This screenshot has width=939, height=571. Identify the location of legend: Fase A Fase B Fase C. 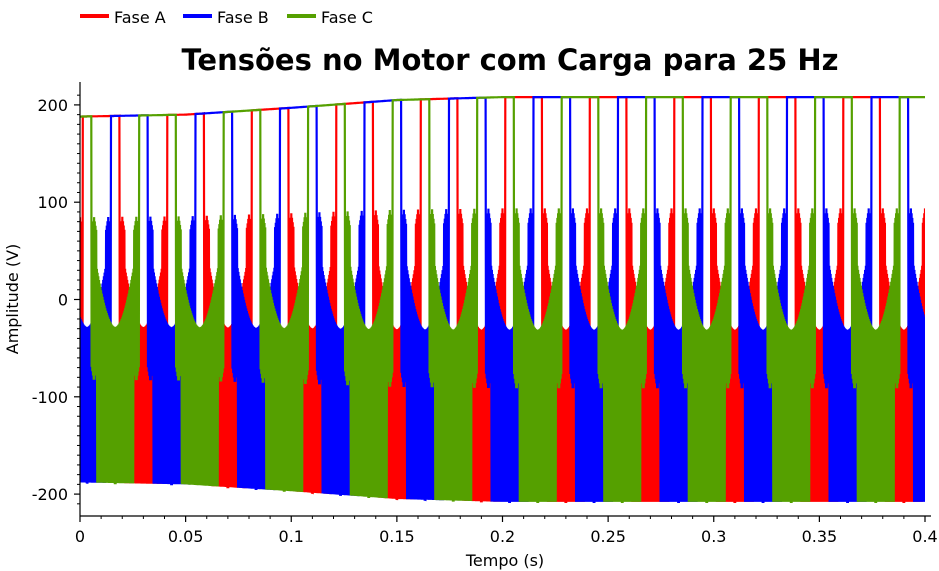
(226, 17).